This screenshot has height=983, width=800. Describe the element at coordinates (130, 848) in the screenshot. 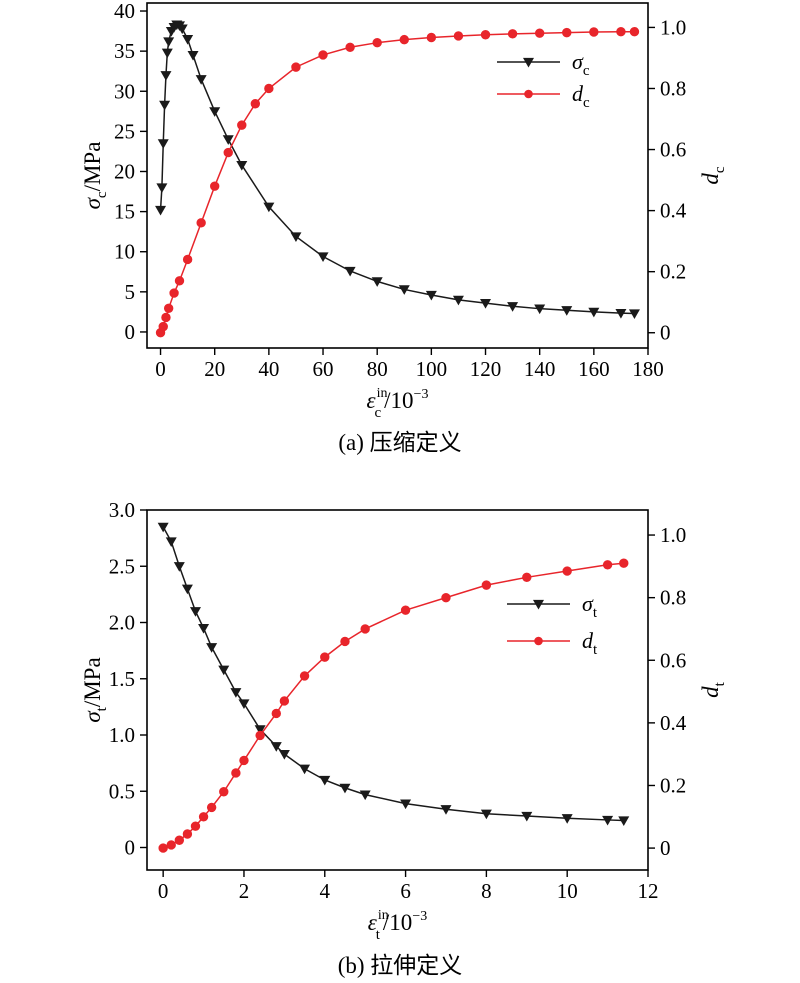

I see `y-left-tick-label: 0` at that location.